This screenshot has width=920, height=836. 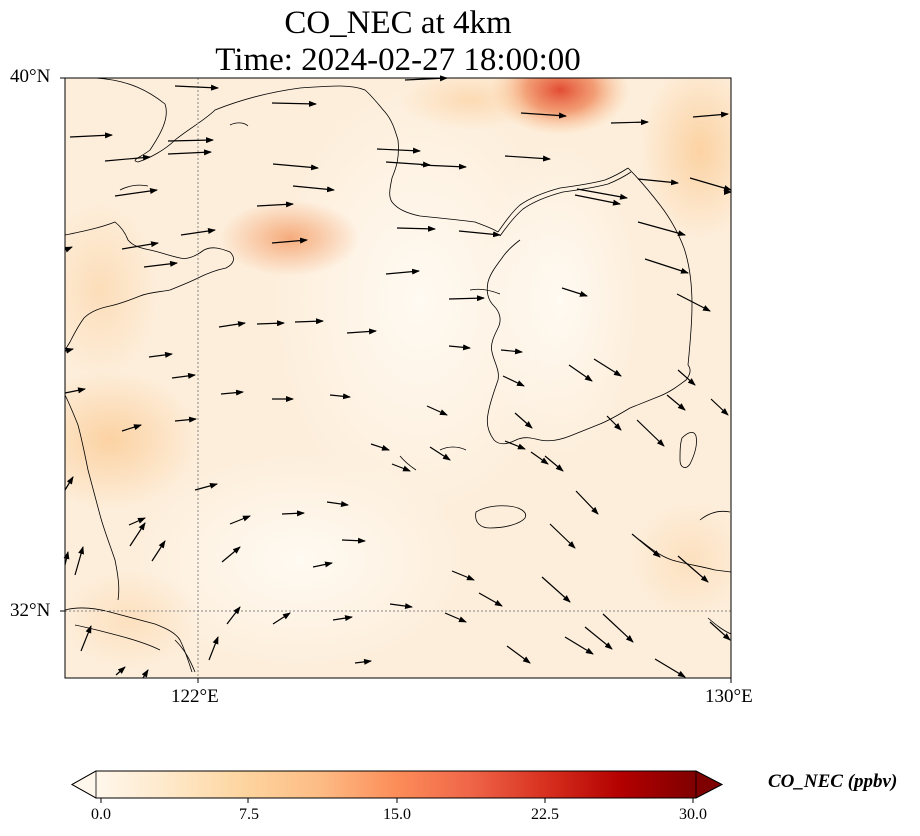 I want to click on lon-label-130e: 130°E, so click(x=729, y=696).